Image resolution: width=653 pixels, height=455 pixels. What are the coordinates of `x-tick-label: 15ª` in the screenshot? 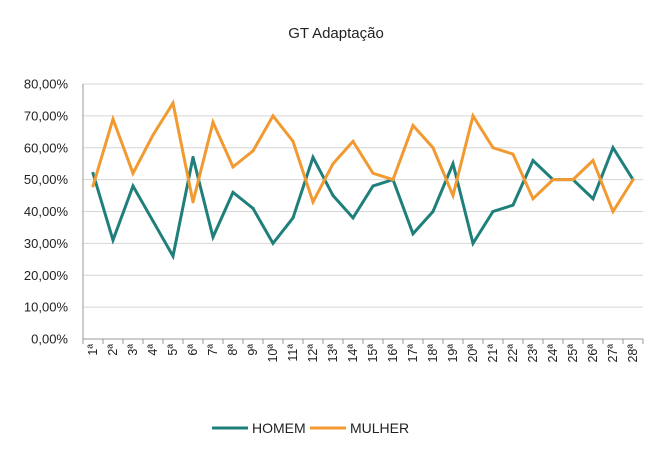 It's located at (373, 353).